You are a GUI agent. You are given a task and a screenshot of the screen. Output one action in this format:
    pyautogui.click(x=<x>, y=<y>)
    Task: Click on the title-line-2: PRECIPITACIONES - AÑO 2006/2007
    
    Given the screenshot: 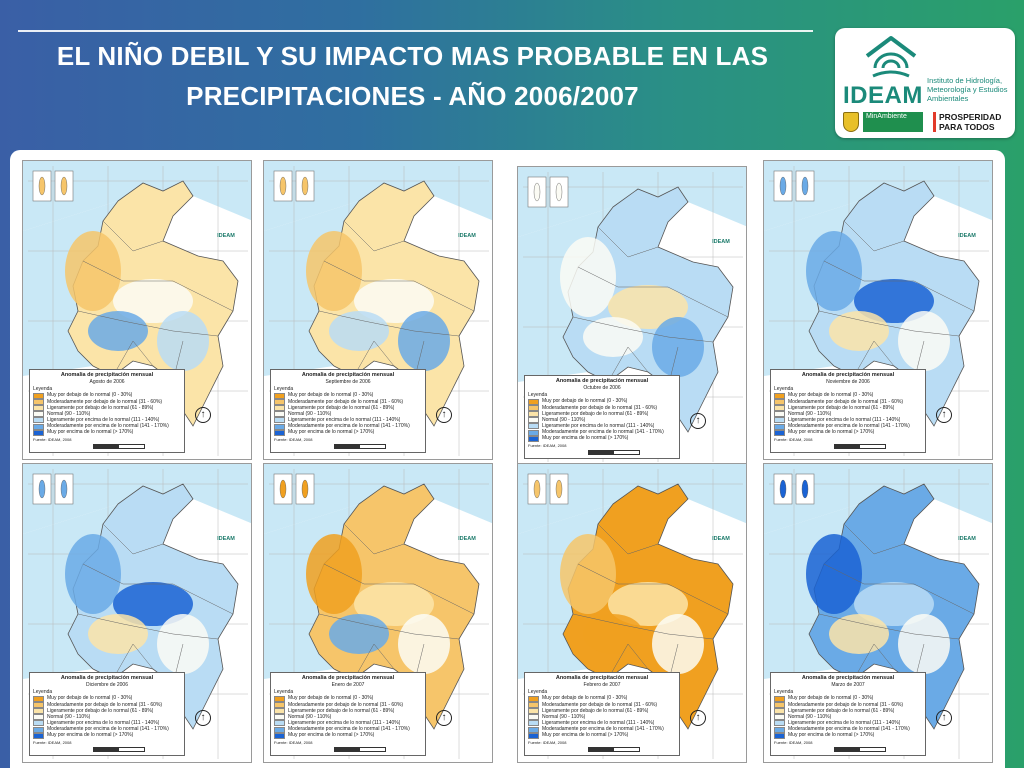 What is the action you would take?
    pyautogui.click(x=412, y=96)
    